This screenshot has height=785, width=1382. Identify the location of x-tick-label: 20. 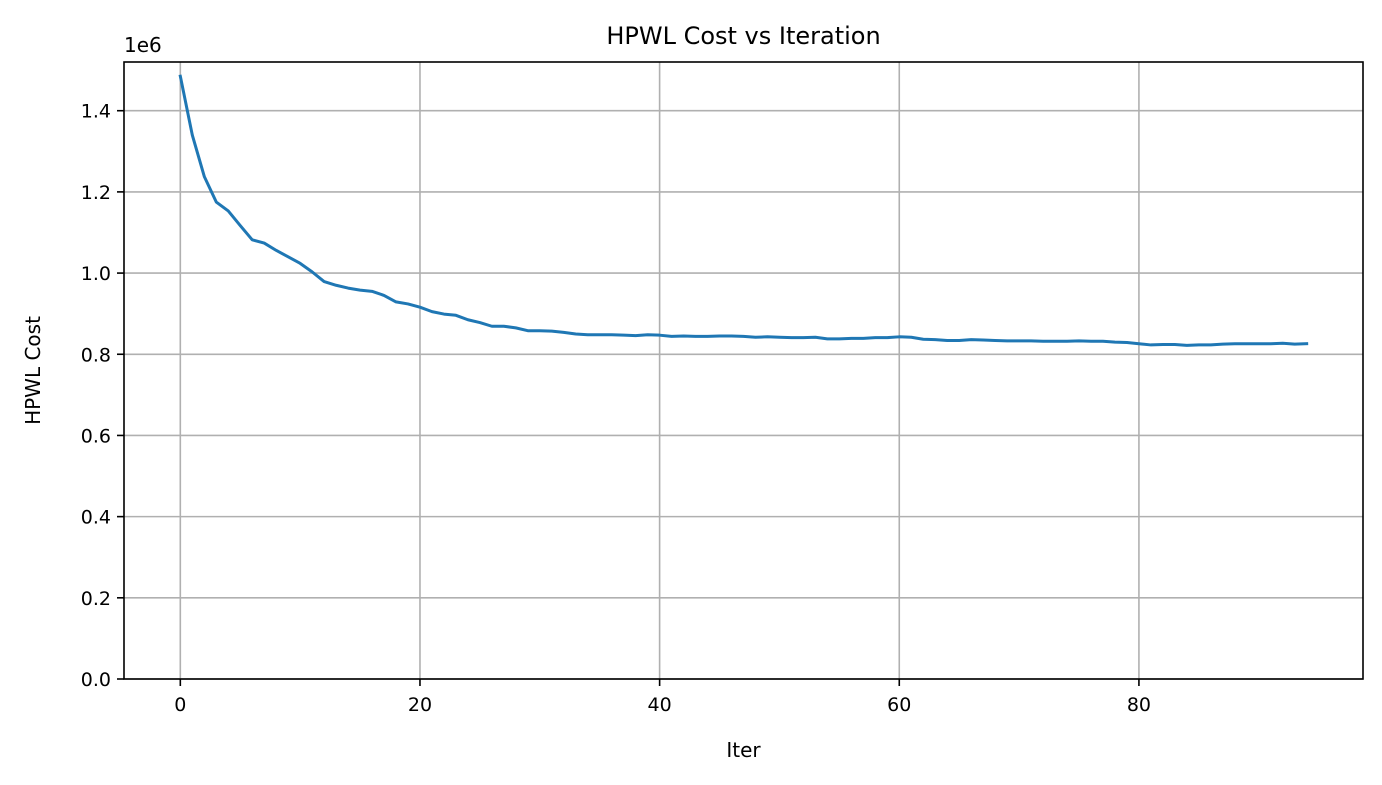
(420, 705).